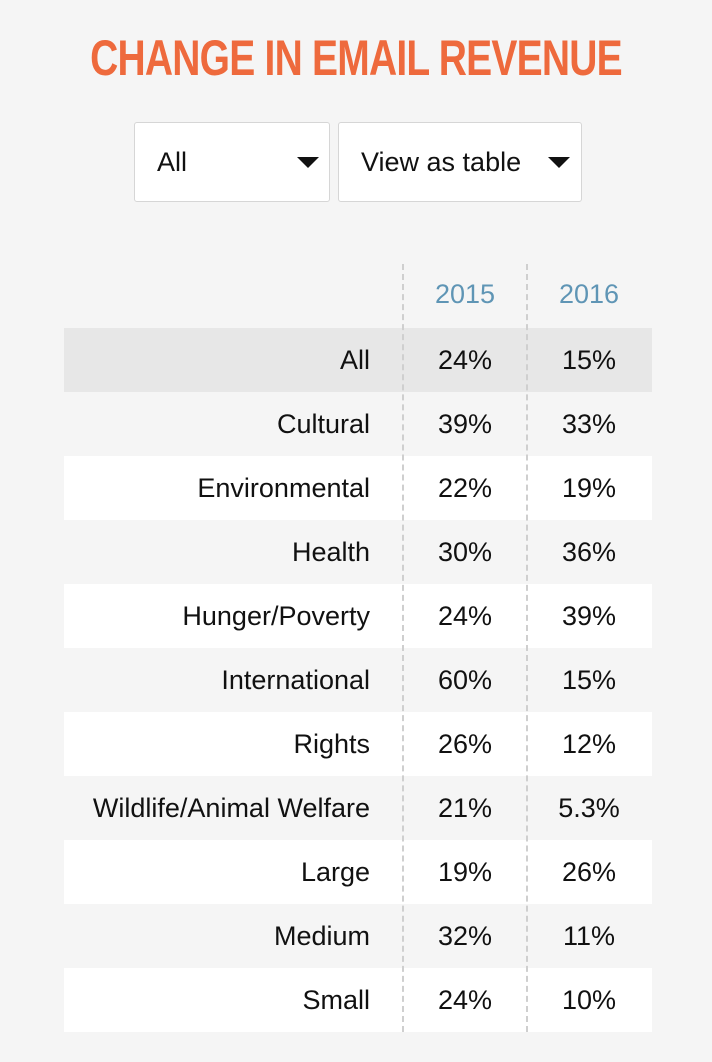  Describe the element at coordinates (231, 808) in the screenshot. I see `row-label: Wildlife/Animal Welfare` at that location.